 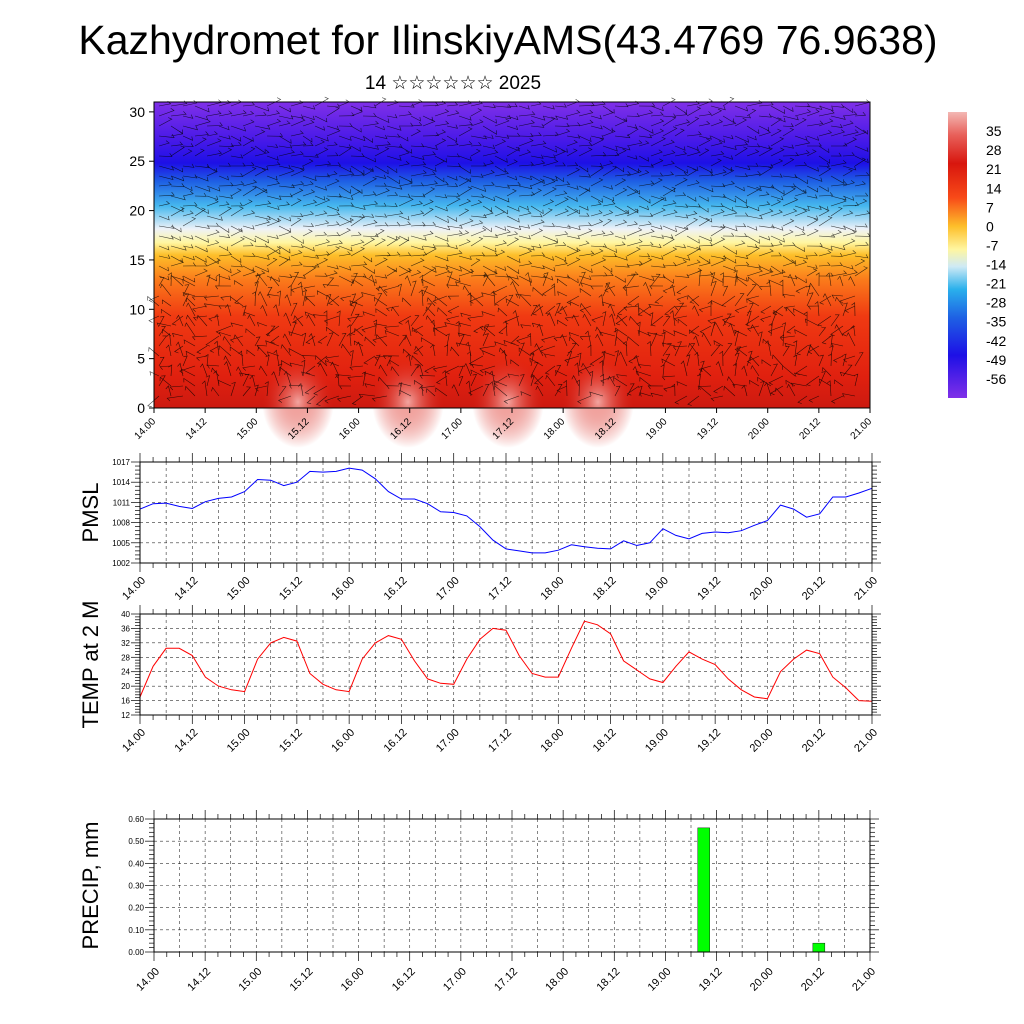 What do you see at coordinates (125, 628) in the screenshot?
I see `y-tick-label: 36` at bounding box center [125, 628].